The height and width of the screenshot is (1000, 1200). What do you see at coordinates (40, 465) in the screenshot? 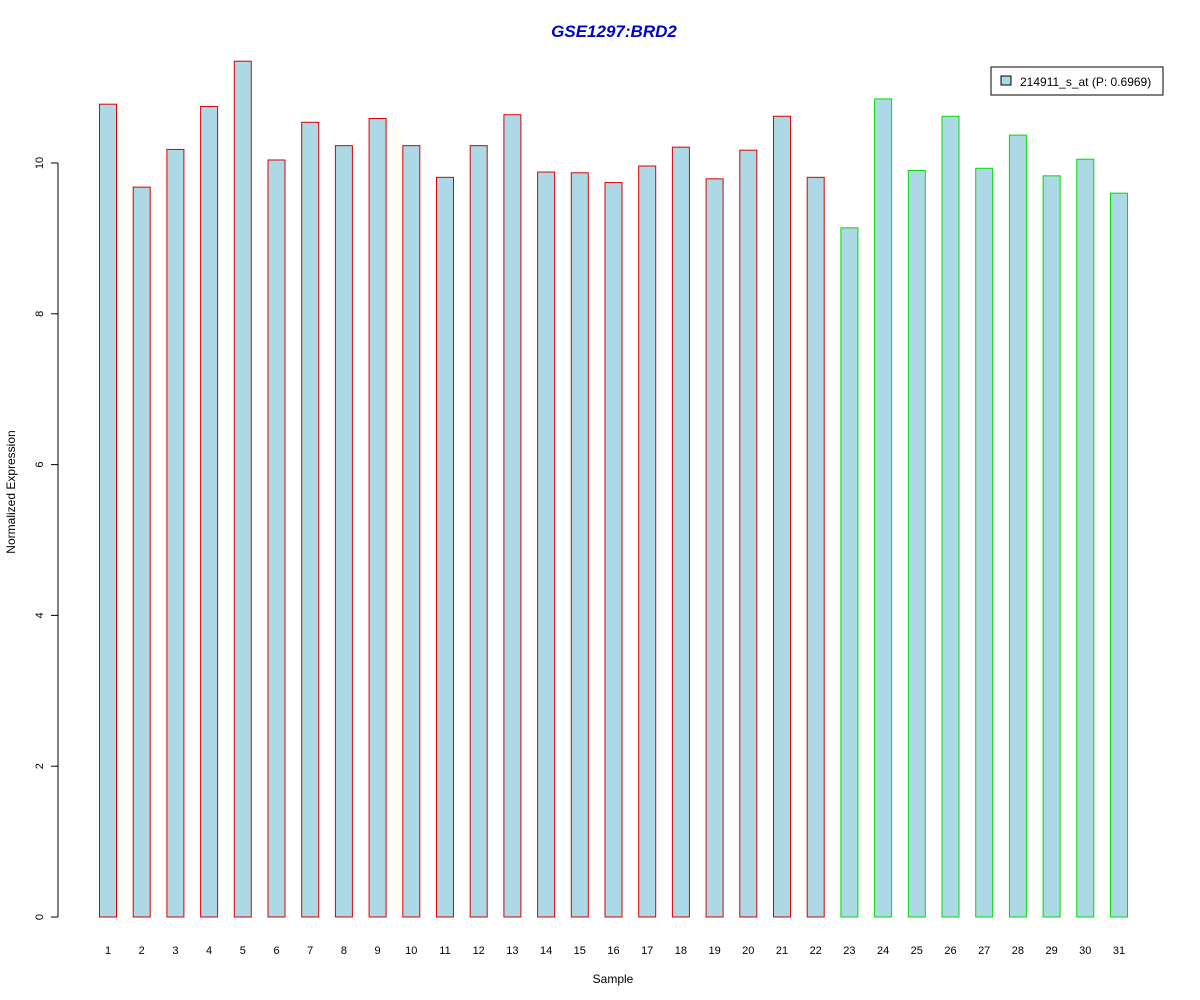
I see `y-tick-label: 6` at bounding box center [40, 465].